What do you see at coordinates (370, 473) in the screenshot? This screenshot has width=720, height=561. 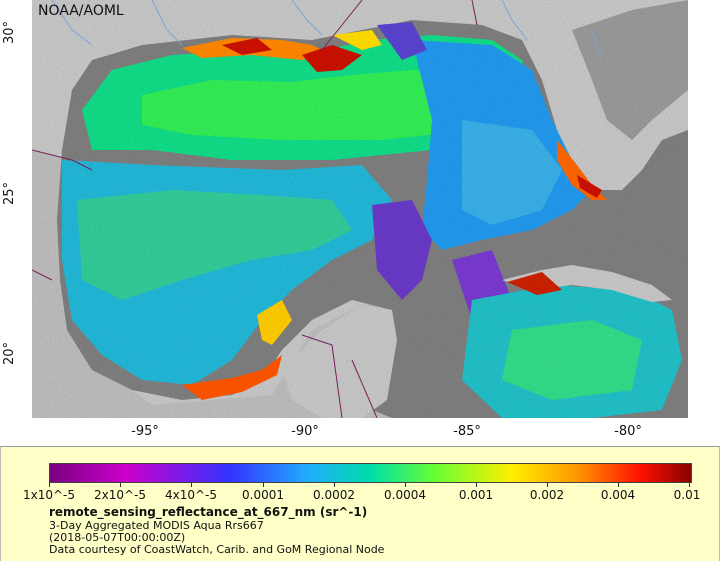 I see `colorbar` at bounding box center [370, 473].